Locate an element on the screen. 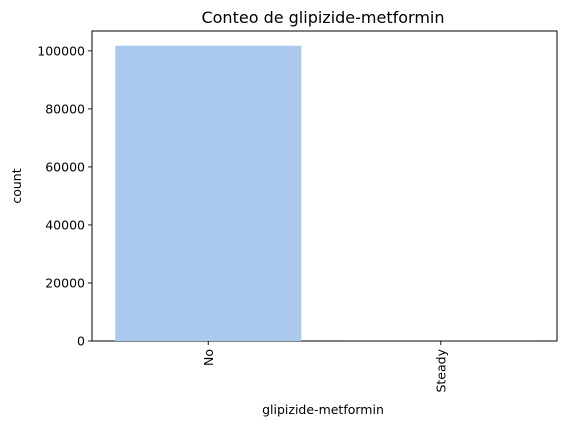 The image size is (566, 428). y-tick-label: 40000 is located at coordinates (65, 224).